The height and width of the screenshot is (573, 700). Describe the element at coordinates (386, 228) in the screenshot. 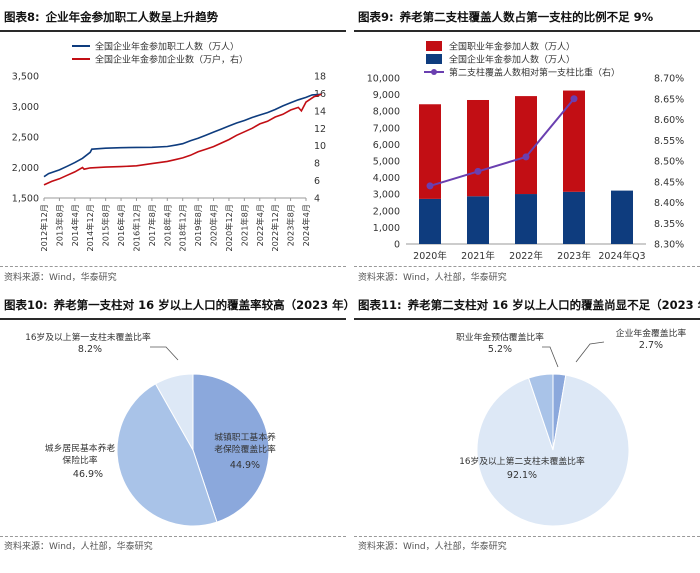

I see `y-left-tick-label: 1,000` at that location.